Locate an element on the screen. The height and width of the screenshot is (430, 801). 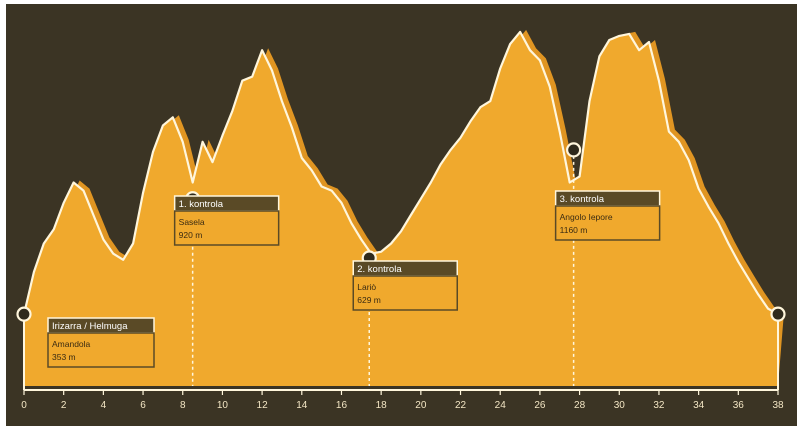
x-tick-label: 8 is located at coordinates (183, 405).